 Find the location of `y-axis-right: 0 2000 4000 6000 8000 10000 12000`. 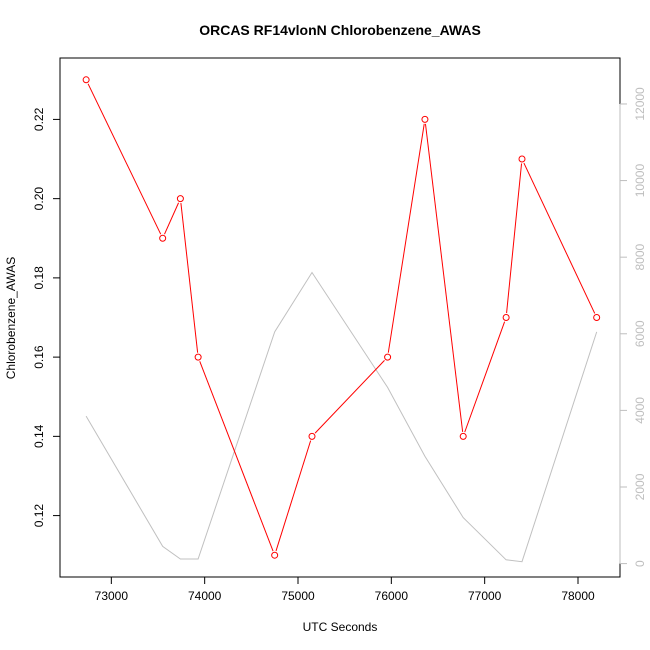

y-axis-right: 0 2000 4000 6000 8000 10000 12000 is located at coordinates (633, 327).